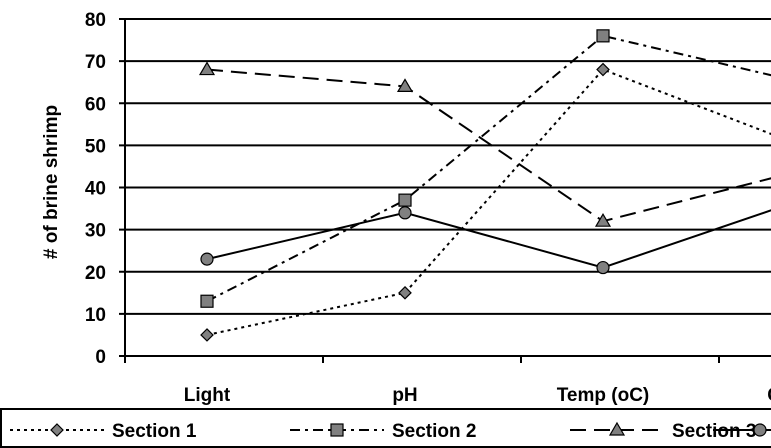  I want to click on y-tick-label: 40, so click(95, 189).